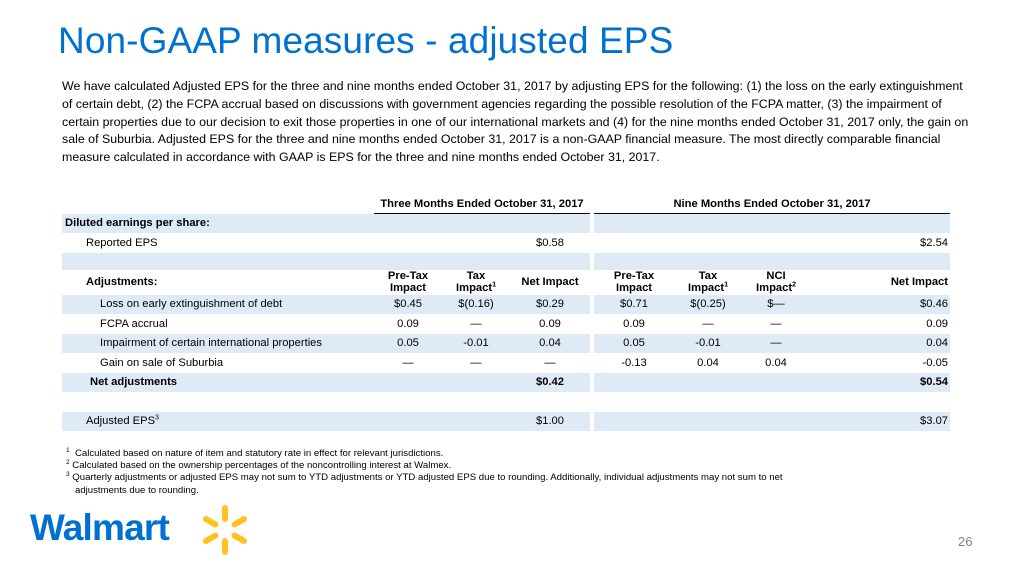  What do you see at coordinates (408, 282) in the screenshot?
I see `pretax-header-three: Pre-Tax Impact` at bounding box center [408, 282].